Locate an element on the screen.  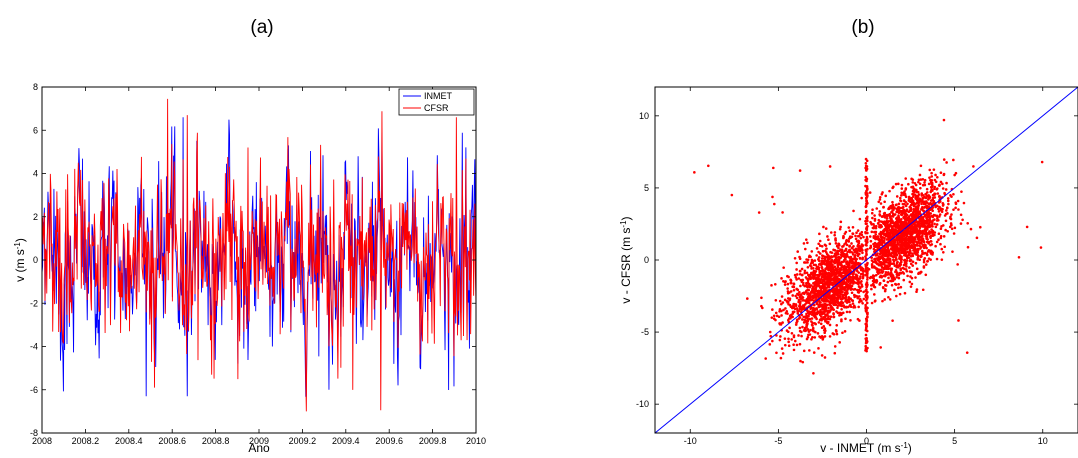
chart-a-xtick-label: 2009.2 is located at coordinates (303, 441).